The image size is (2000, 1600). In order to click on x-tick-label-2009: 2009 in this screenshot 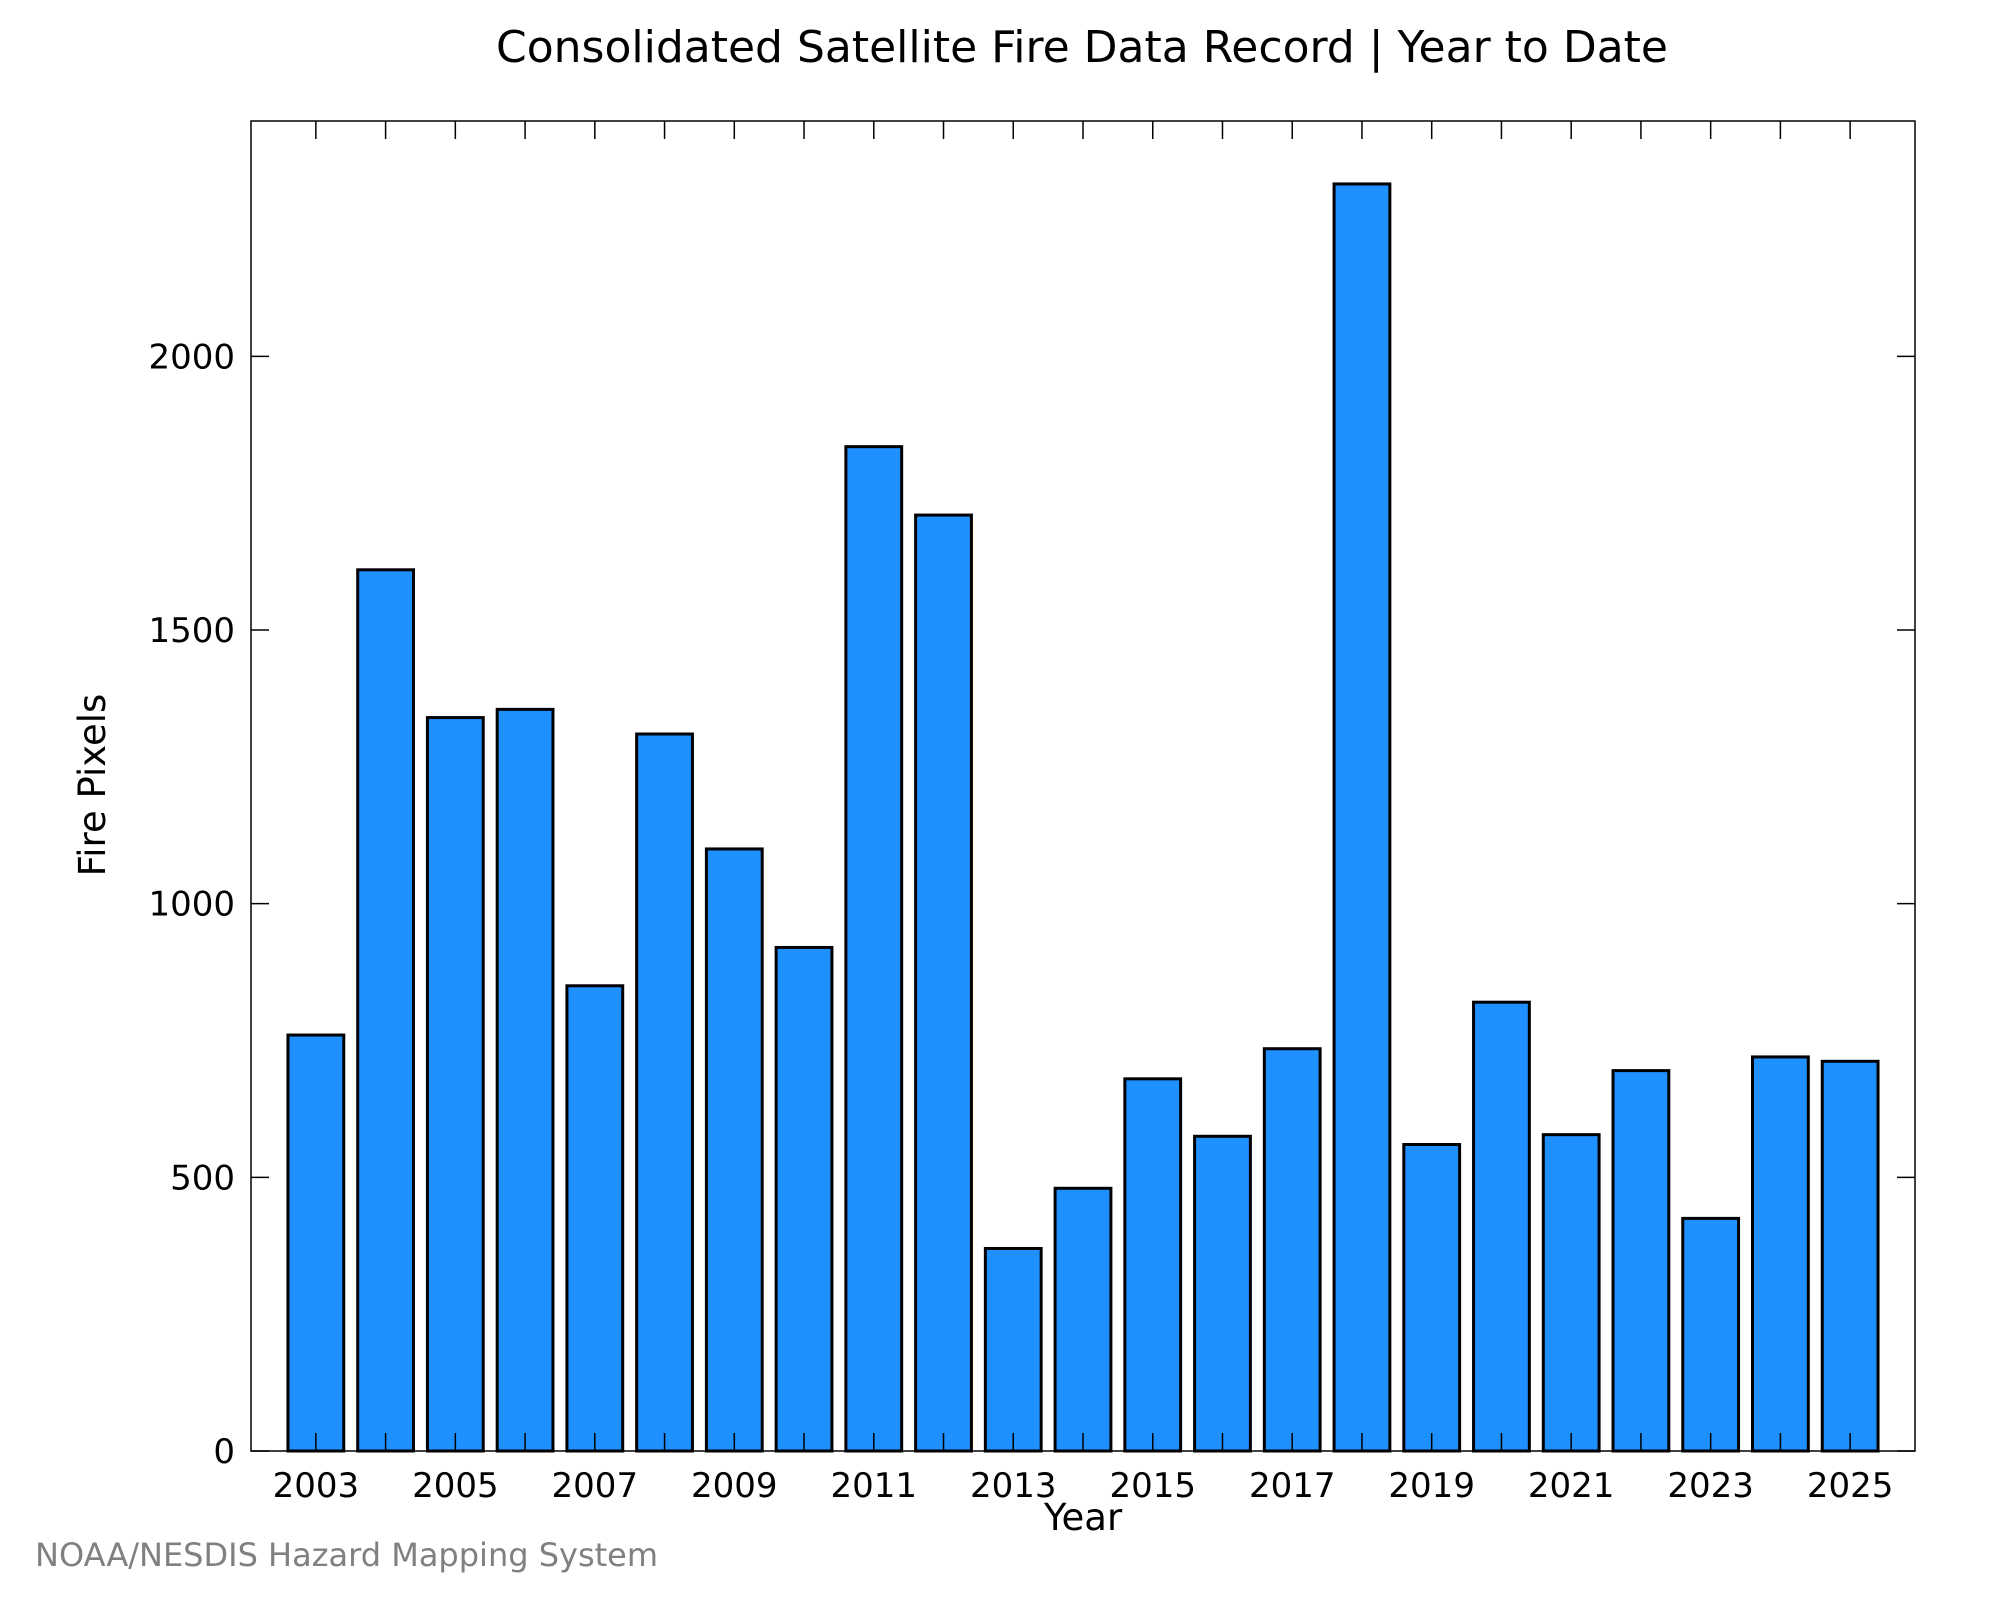, I will do `click(734, 1486)`.